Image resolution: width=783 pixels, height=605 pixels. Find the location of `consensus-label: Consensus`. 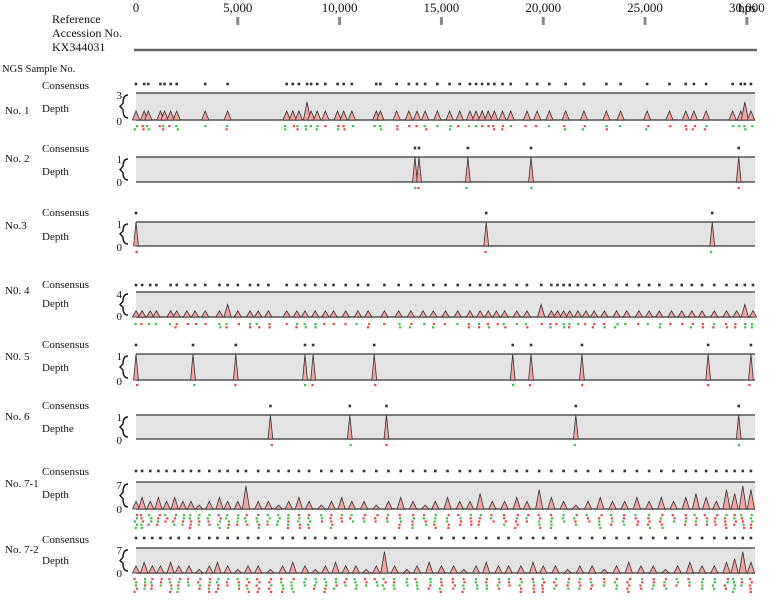

consensus-label: Consensus is located at coordinates (65, 540).